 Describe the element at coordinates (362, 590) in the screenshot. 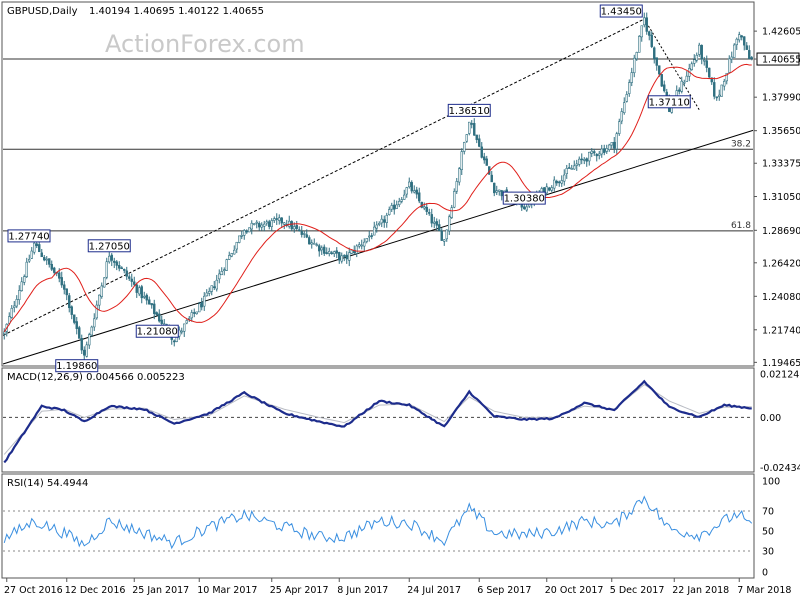

I see `x-tick-label: 8 Jun 2017` at that location.